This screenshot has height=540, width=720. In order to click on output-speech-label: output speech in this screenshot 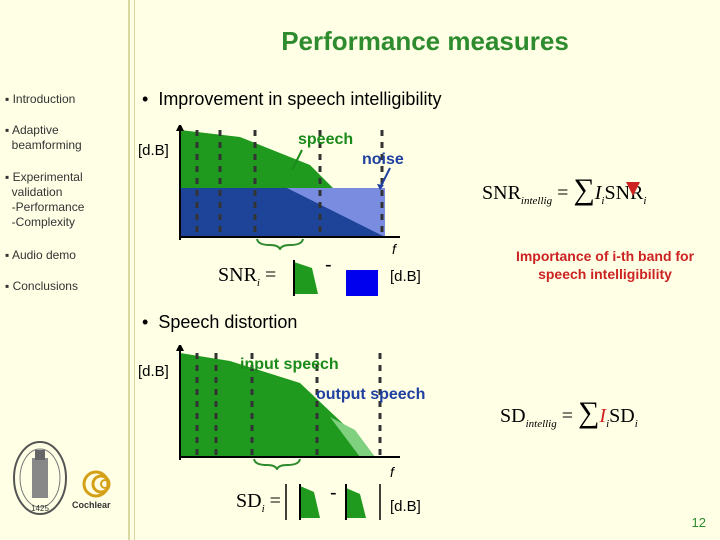, I will do `click(371, 394)`.